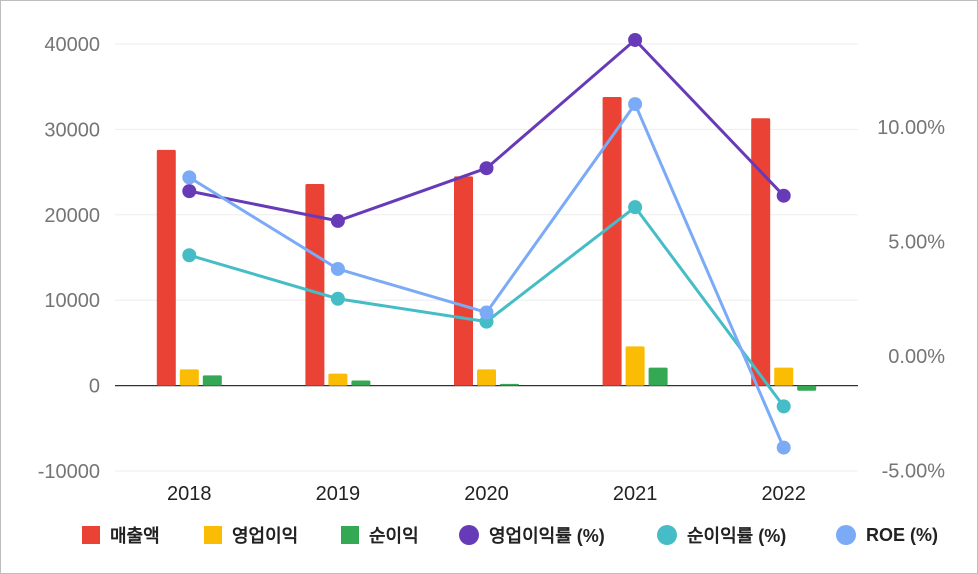  I want to click on y-left-tick-label: 40000, so click(72, 45).